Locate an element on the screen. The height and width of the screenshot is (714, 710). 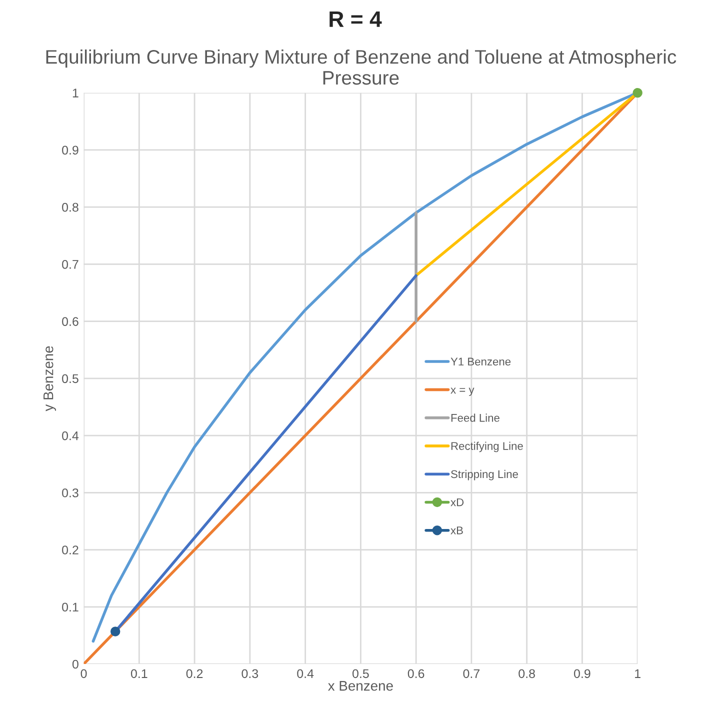
x-tick-label: 0.6 is located at coordinates (416, 673).